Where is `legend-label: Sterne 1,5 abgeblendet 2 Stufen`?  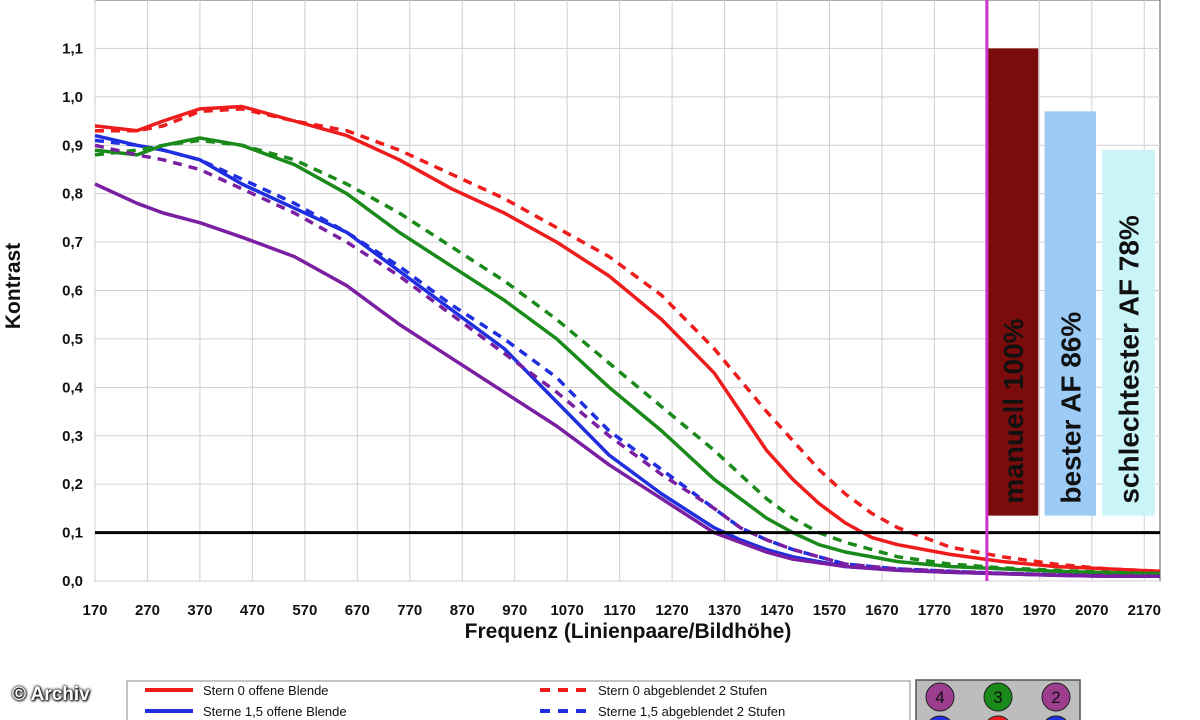
legend-label: Sterne 1,5 abgeblendet 2 Stufen is located at coordinates (691, 711).